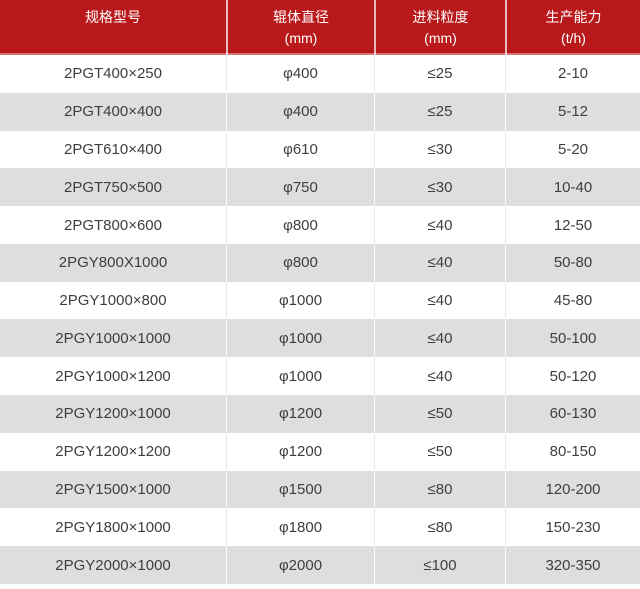 This screenshot has width=640, height=589. Describe the element at coordinates (113, 376) in the screenshot. I see `model-cell: 2PGY1000×1200` at that location.